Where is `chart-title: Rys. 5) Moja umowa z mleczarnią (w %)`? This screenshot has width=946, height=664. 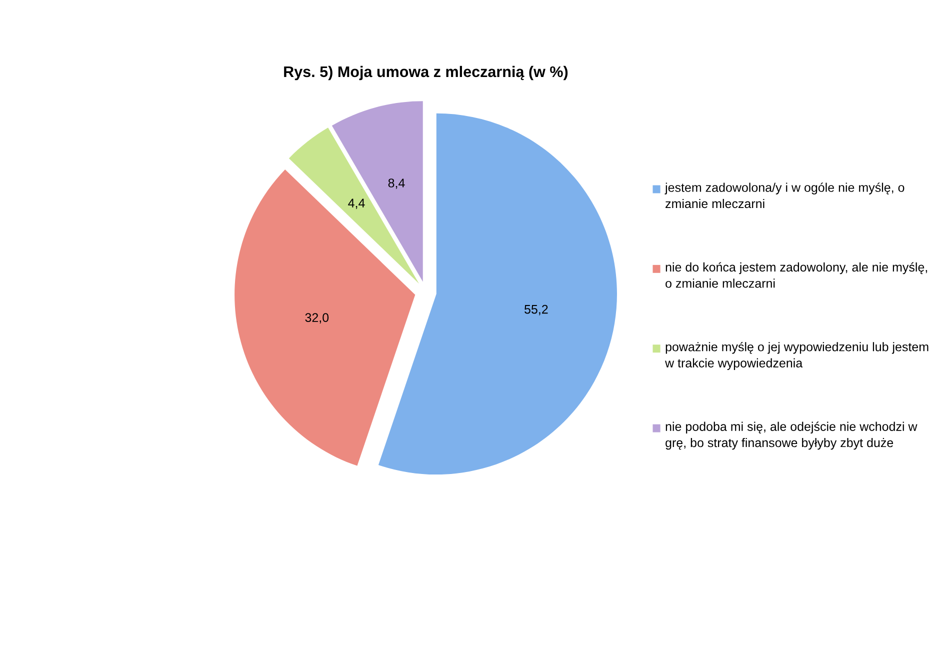 chart-title: Rys. 5) Moja umowa z mleczarnią (w %) is located at coordinates (426, 73).